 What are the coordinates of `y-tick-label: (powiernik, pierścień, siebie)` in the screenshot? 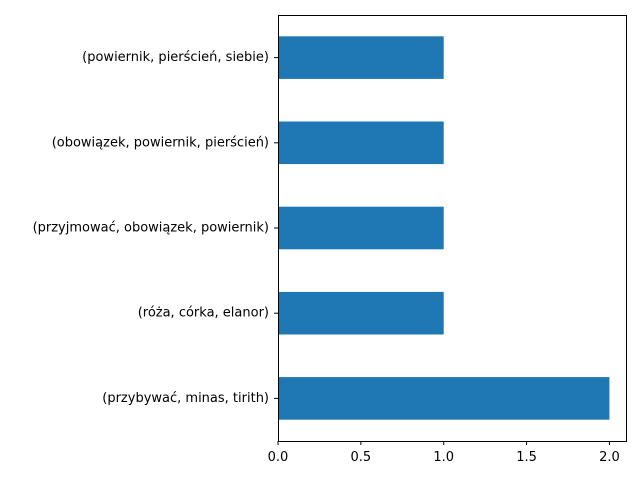 It's located at (175, 57).